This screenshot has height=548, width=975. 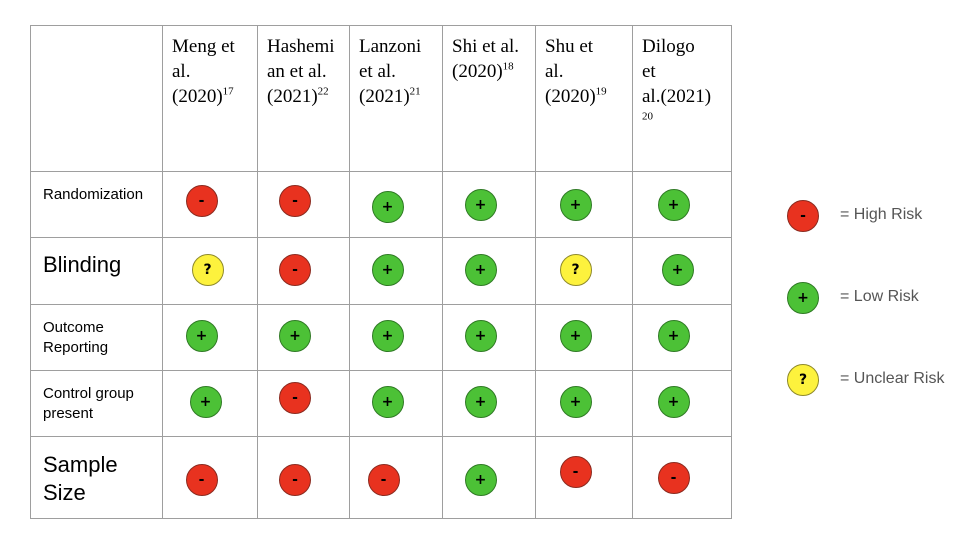 I want to click on legend-high-marker: -, so click(x=803, y=216).